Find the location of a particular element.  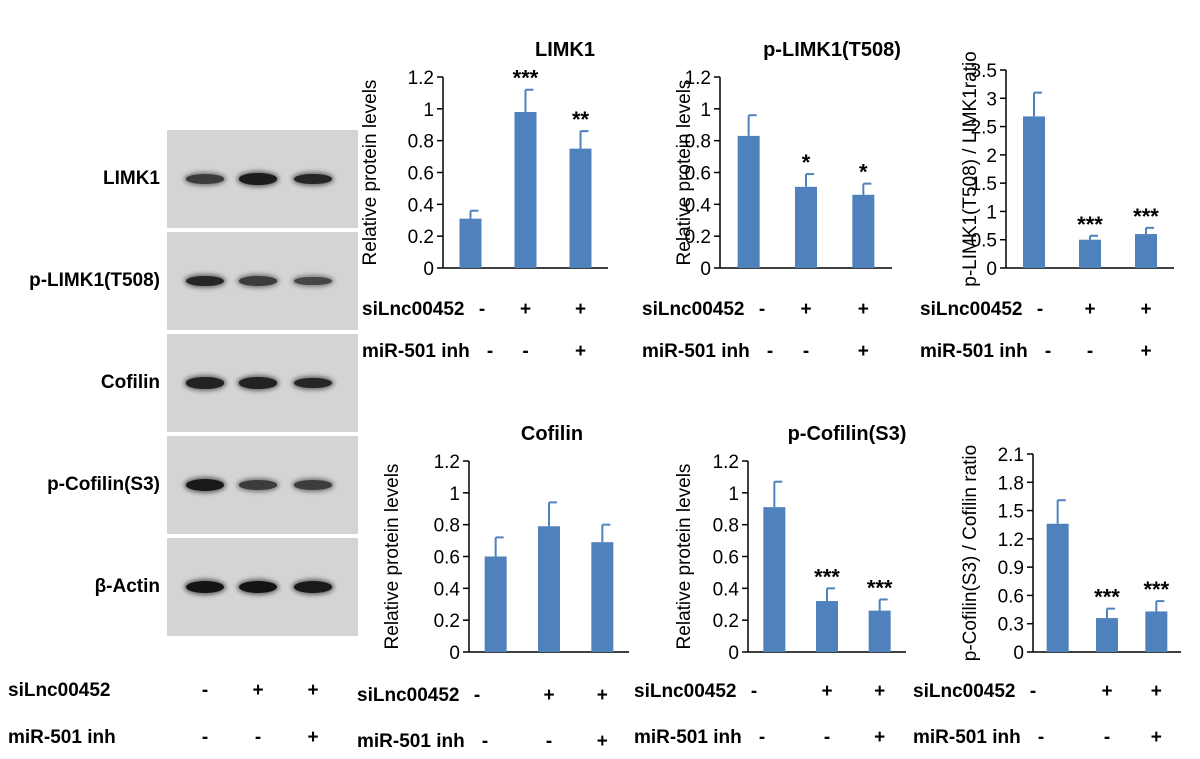

y-tick-label: 0.6 is located at coordinates (1011, 596).